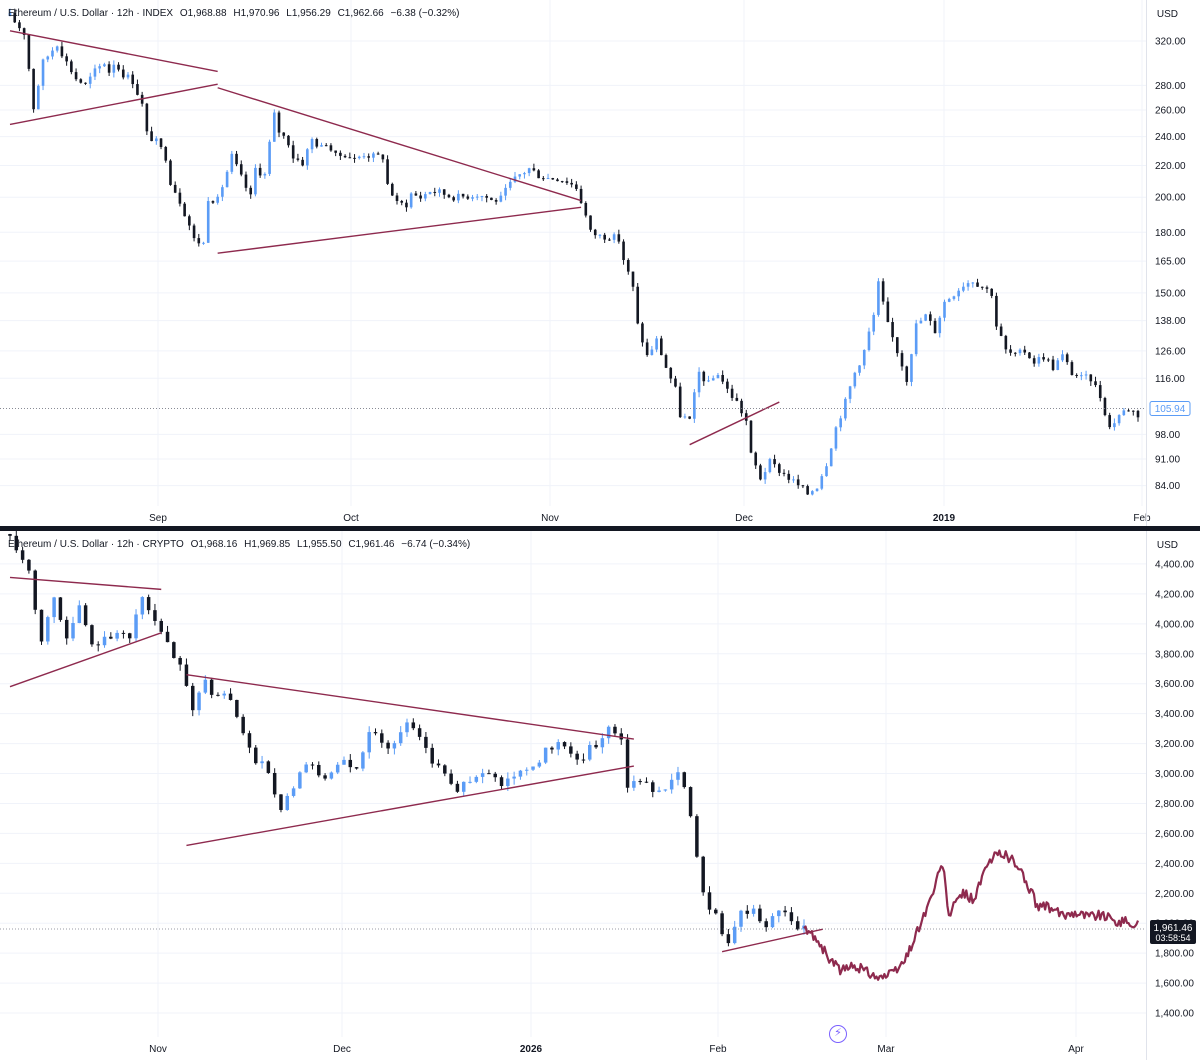 Image resolution: width=1200 pixels, height=1060 pixels. I want to click on ohlc-change: −6.38 (−0.32%), so click(425, 13).